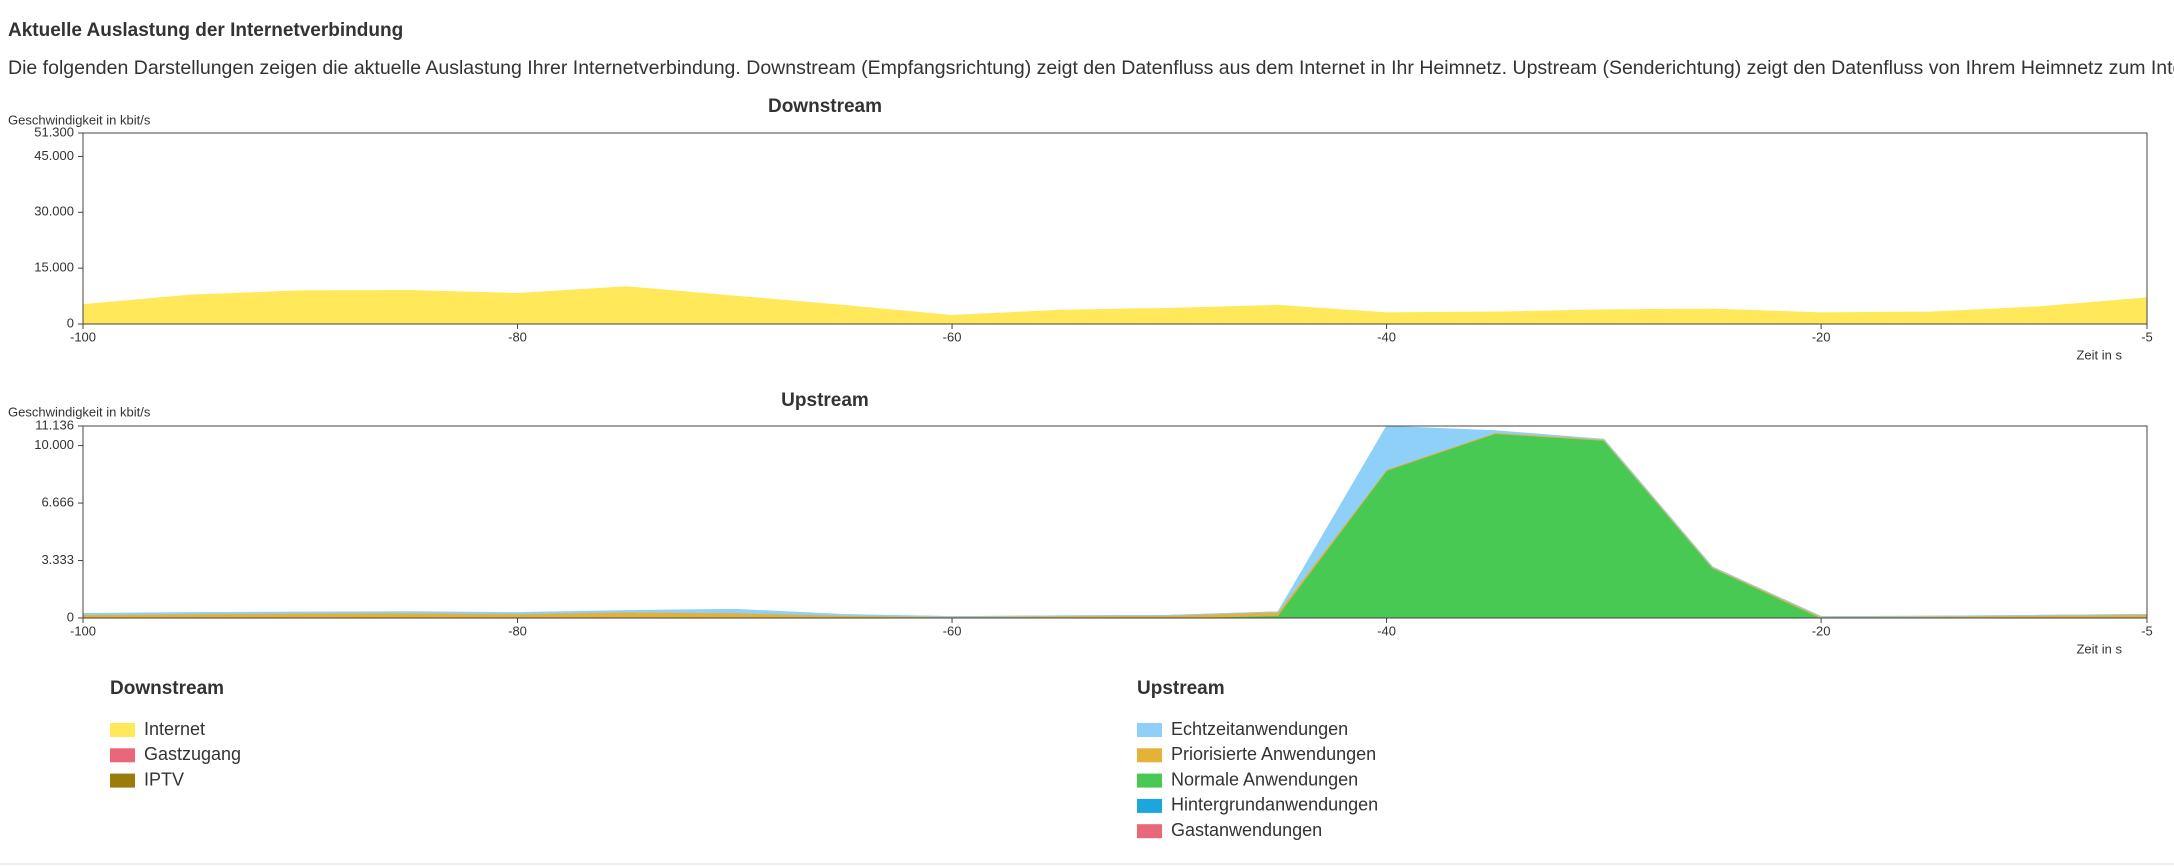  I want to click on y-tick-label: 45.000, so click(54, 155).